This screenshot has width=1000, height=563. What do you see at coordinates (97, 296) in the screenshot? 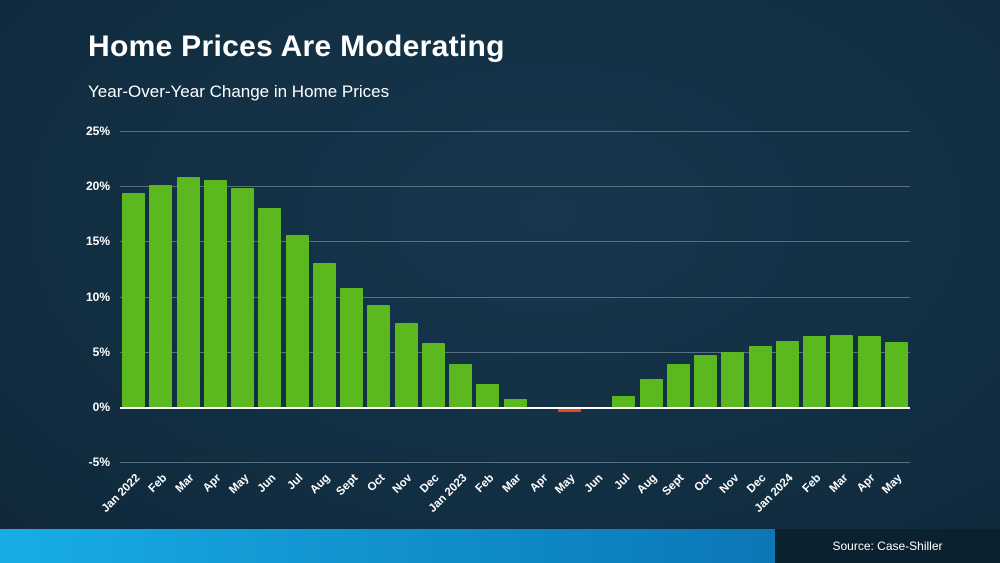
I see `y-axis-tick-label: 10%` at bounding box center [97, 296].